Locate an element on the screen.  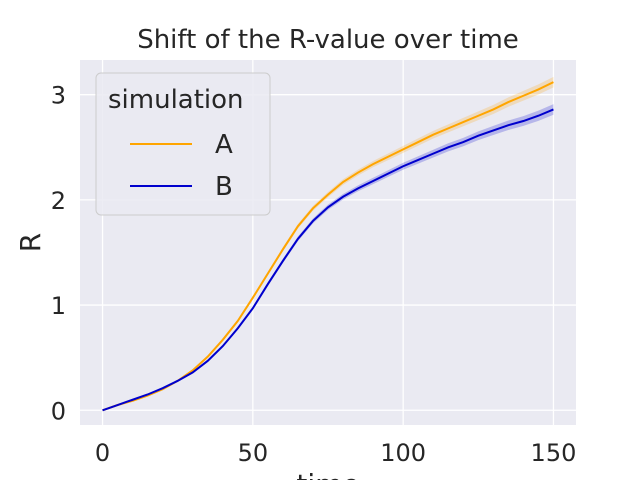
legend: simulation AB is located at coordinates (183, 144).